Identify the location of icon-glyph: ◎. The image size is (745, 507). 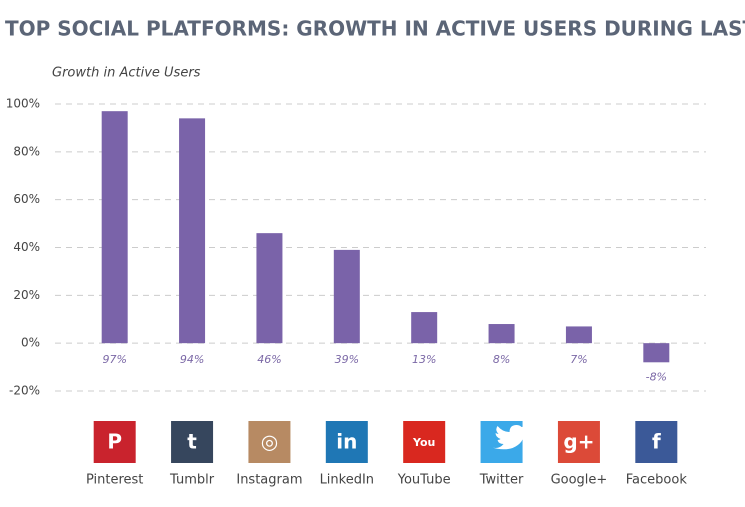
(269, 442).